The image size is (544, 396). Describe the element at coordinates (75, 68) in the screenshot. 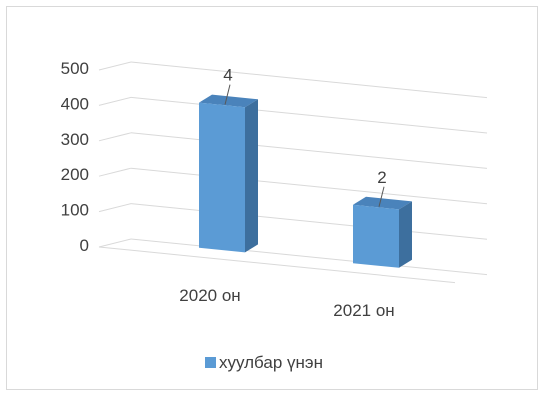

I see `y-tick-label: 500` at that location.